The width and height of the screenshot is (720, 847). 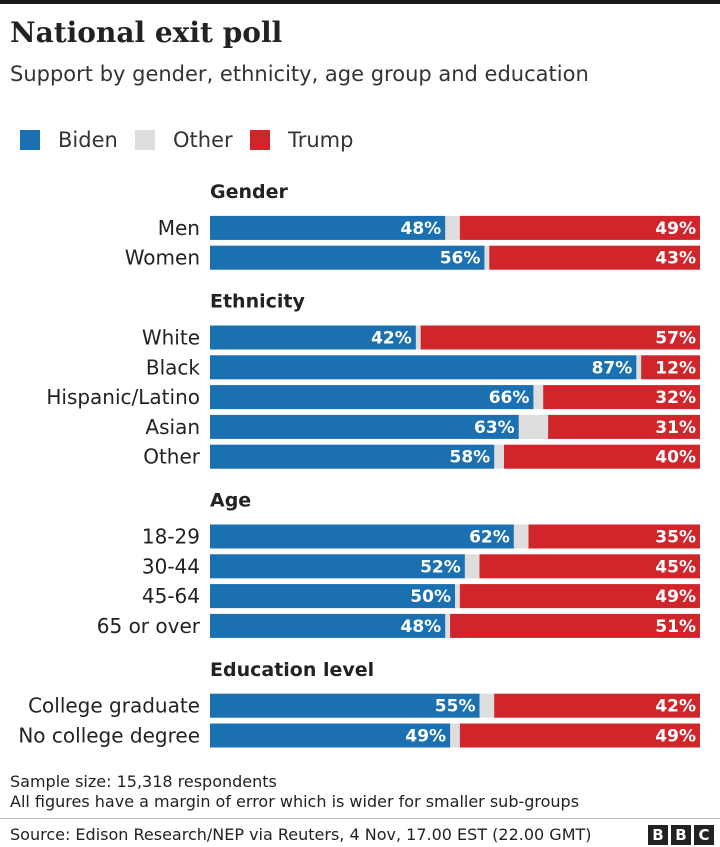 What do you see at coordinates (425, 737) in the screenshot?
I see `value-label-biden-no-college-degree: 49%` at bounding box center [425, 737].